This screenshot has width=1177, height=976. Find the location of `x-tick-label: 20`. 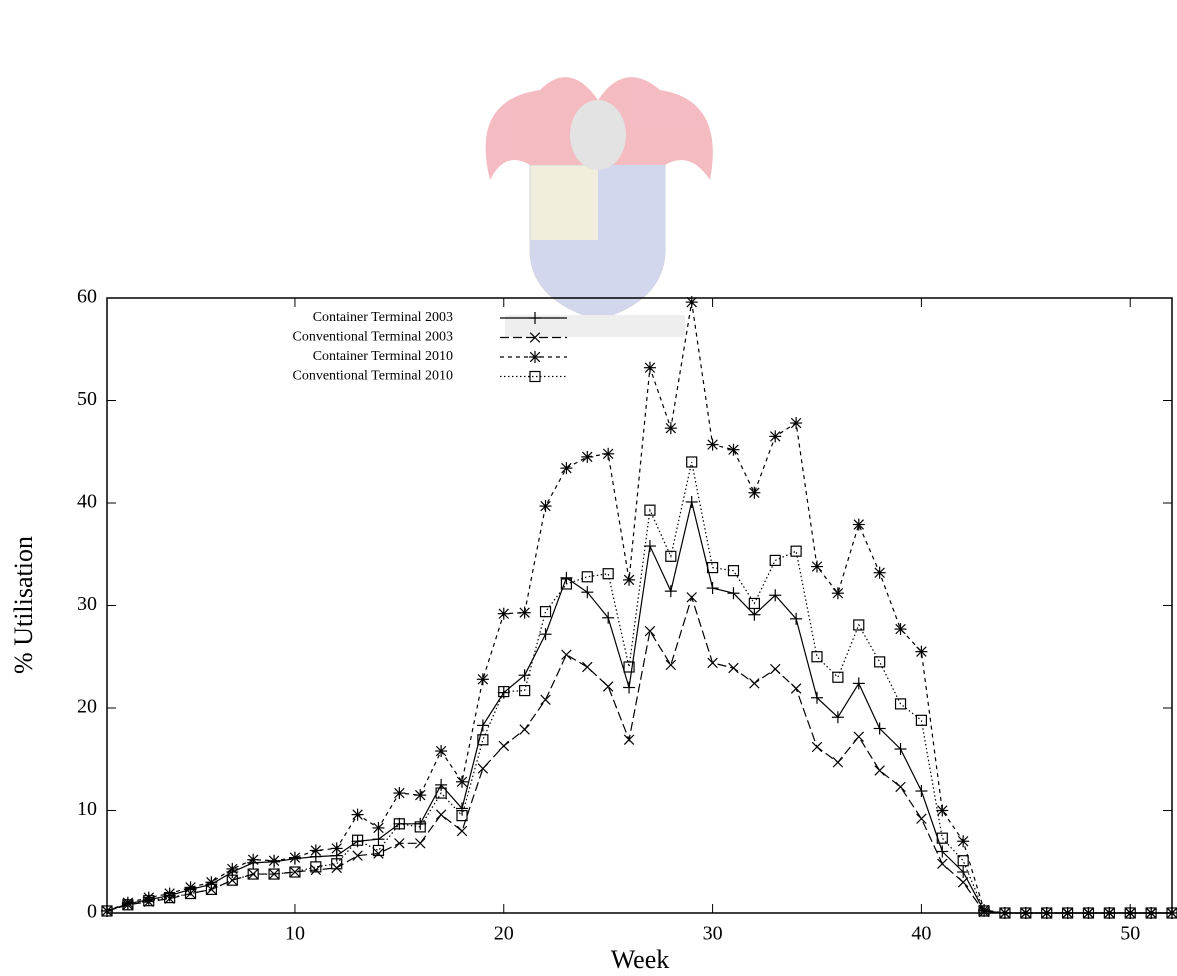

x-tick-label: 20 is located at coordinates (504, 934).